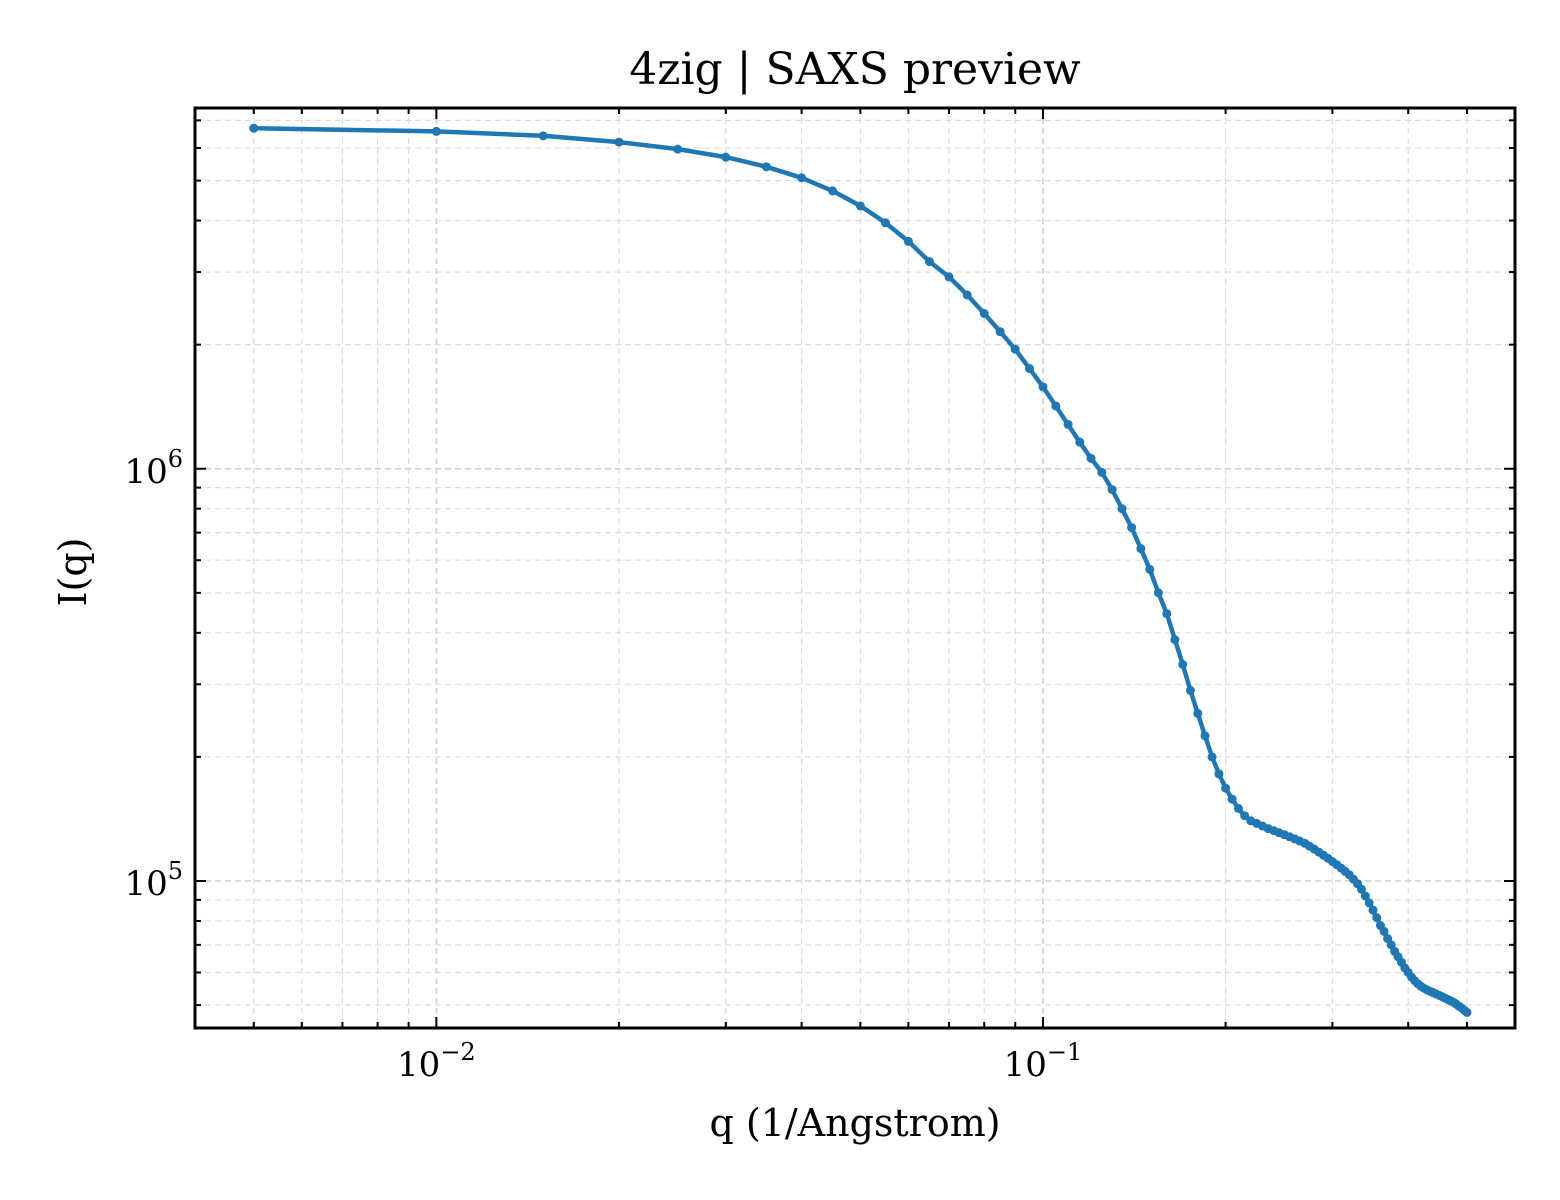 This screenshot has height=1200, width=1560. What do you see at coordinates (1043, 1061) in the screenshot?
I see `x-tick-label: 10⁻¹` at bounding box center [1043, 1061].